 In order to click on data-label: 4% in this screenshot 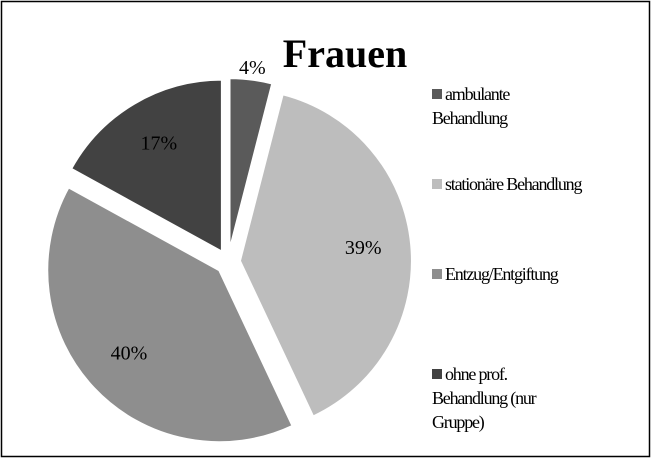, I will do `click(252, 68)`.